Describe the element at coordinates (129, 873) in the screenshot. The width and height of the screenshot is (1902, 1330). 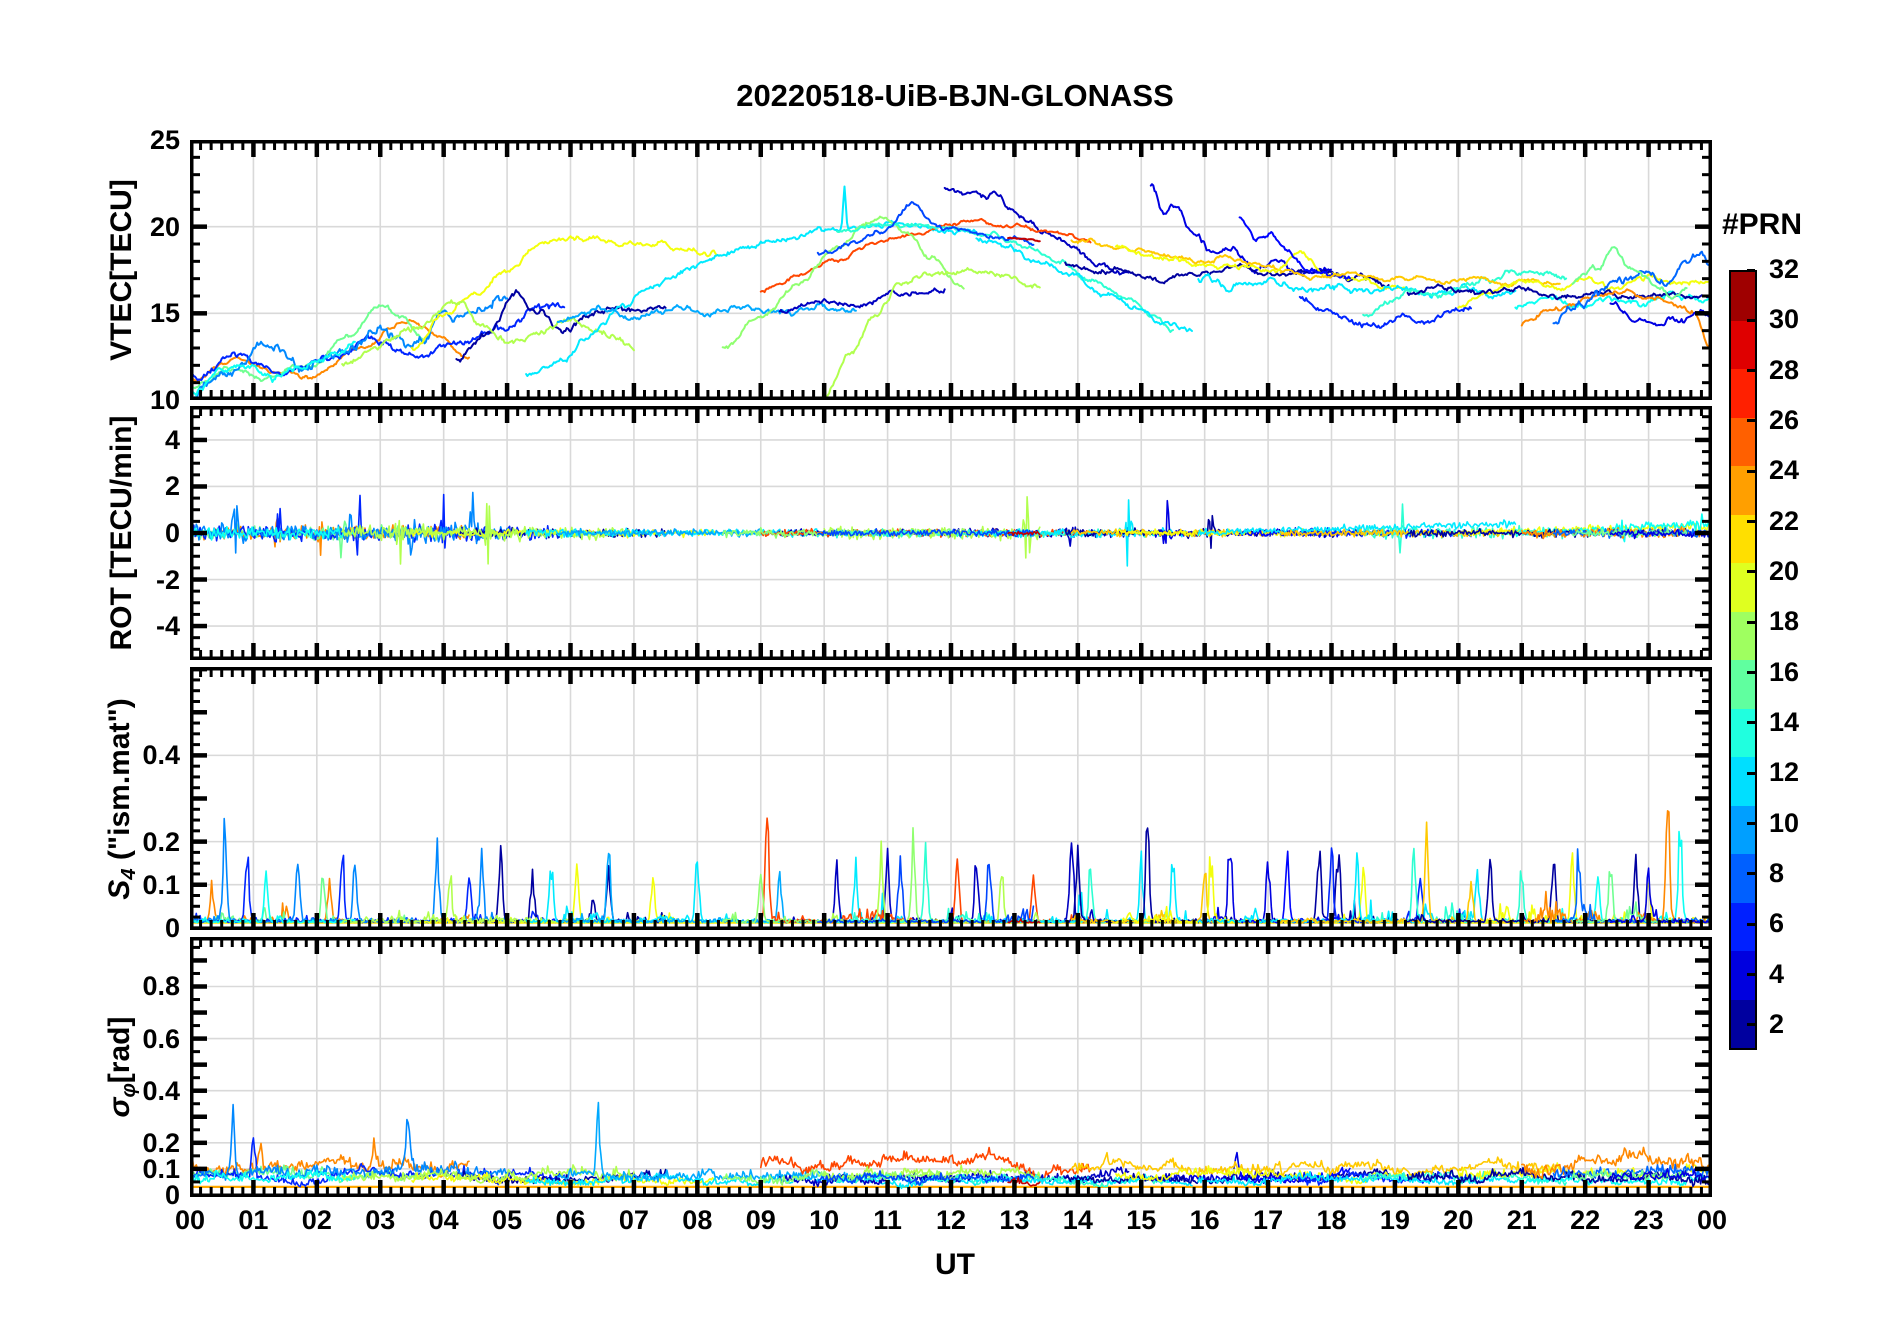
I see `y-axis-label-part: 4` at that location.